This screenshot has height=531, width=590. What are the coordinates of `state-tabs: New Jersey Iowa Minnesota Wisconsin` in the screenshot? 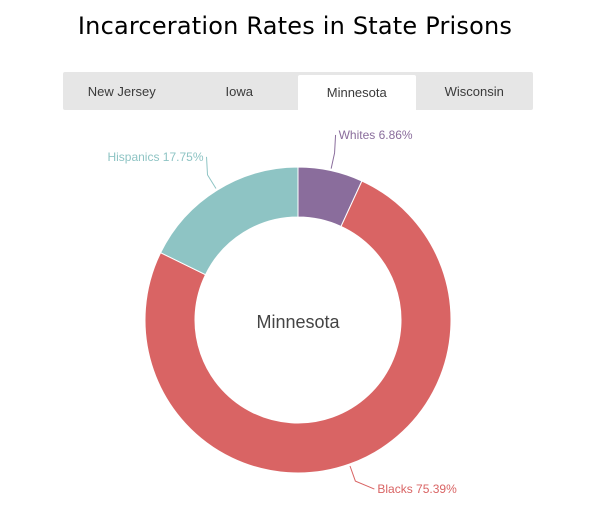 It's located at (298, 91).